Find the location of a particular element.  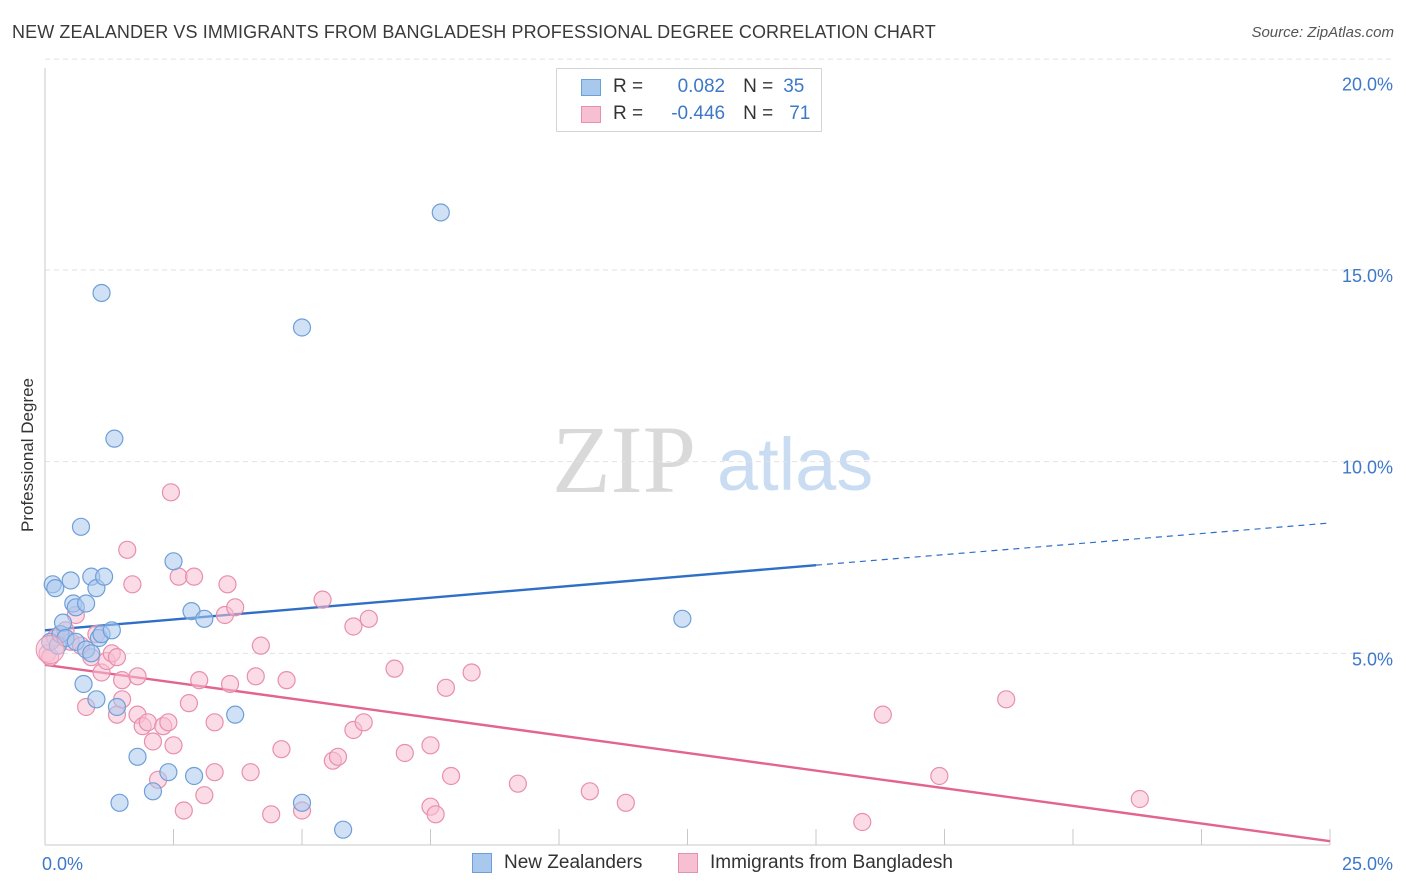

legend-r-value: -0.446 is located at coordinates (698, 113).